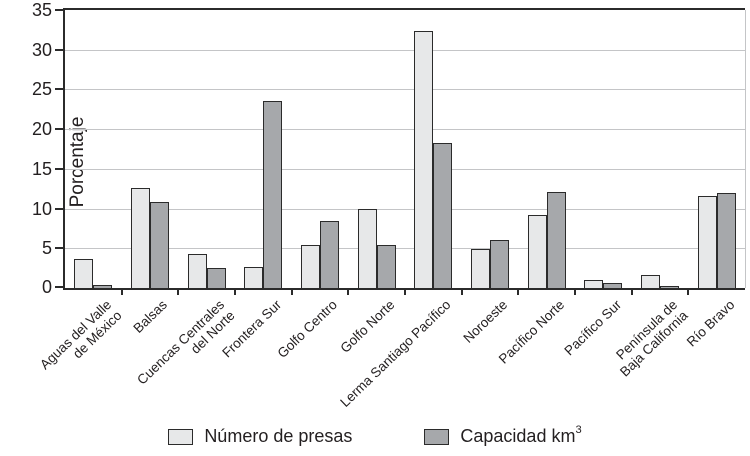  I want to click on plot-top-border, so click(404, 9).